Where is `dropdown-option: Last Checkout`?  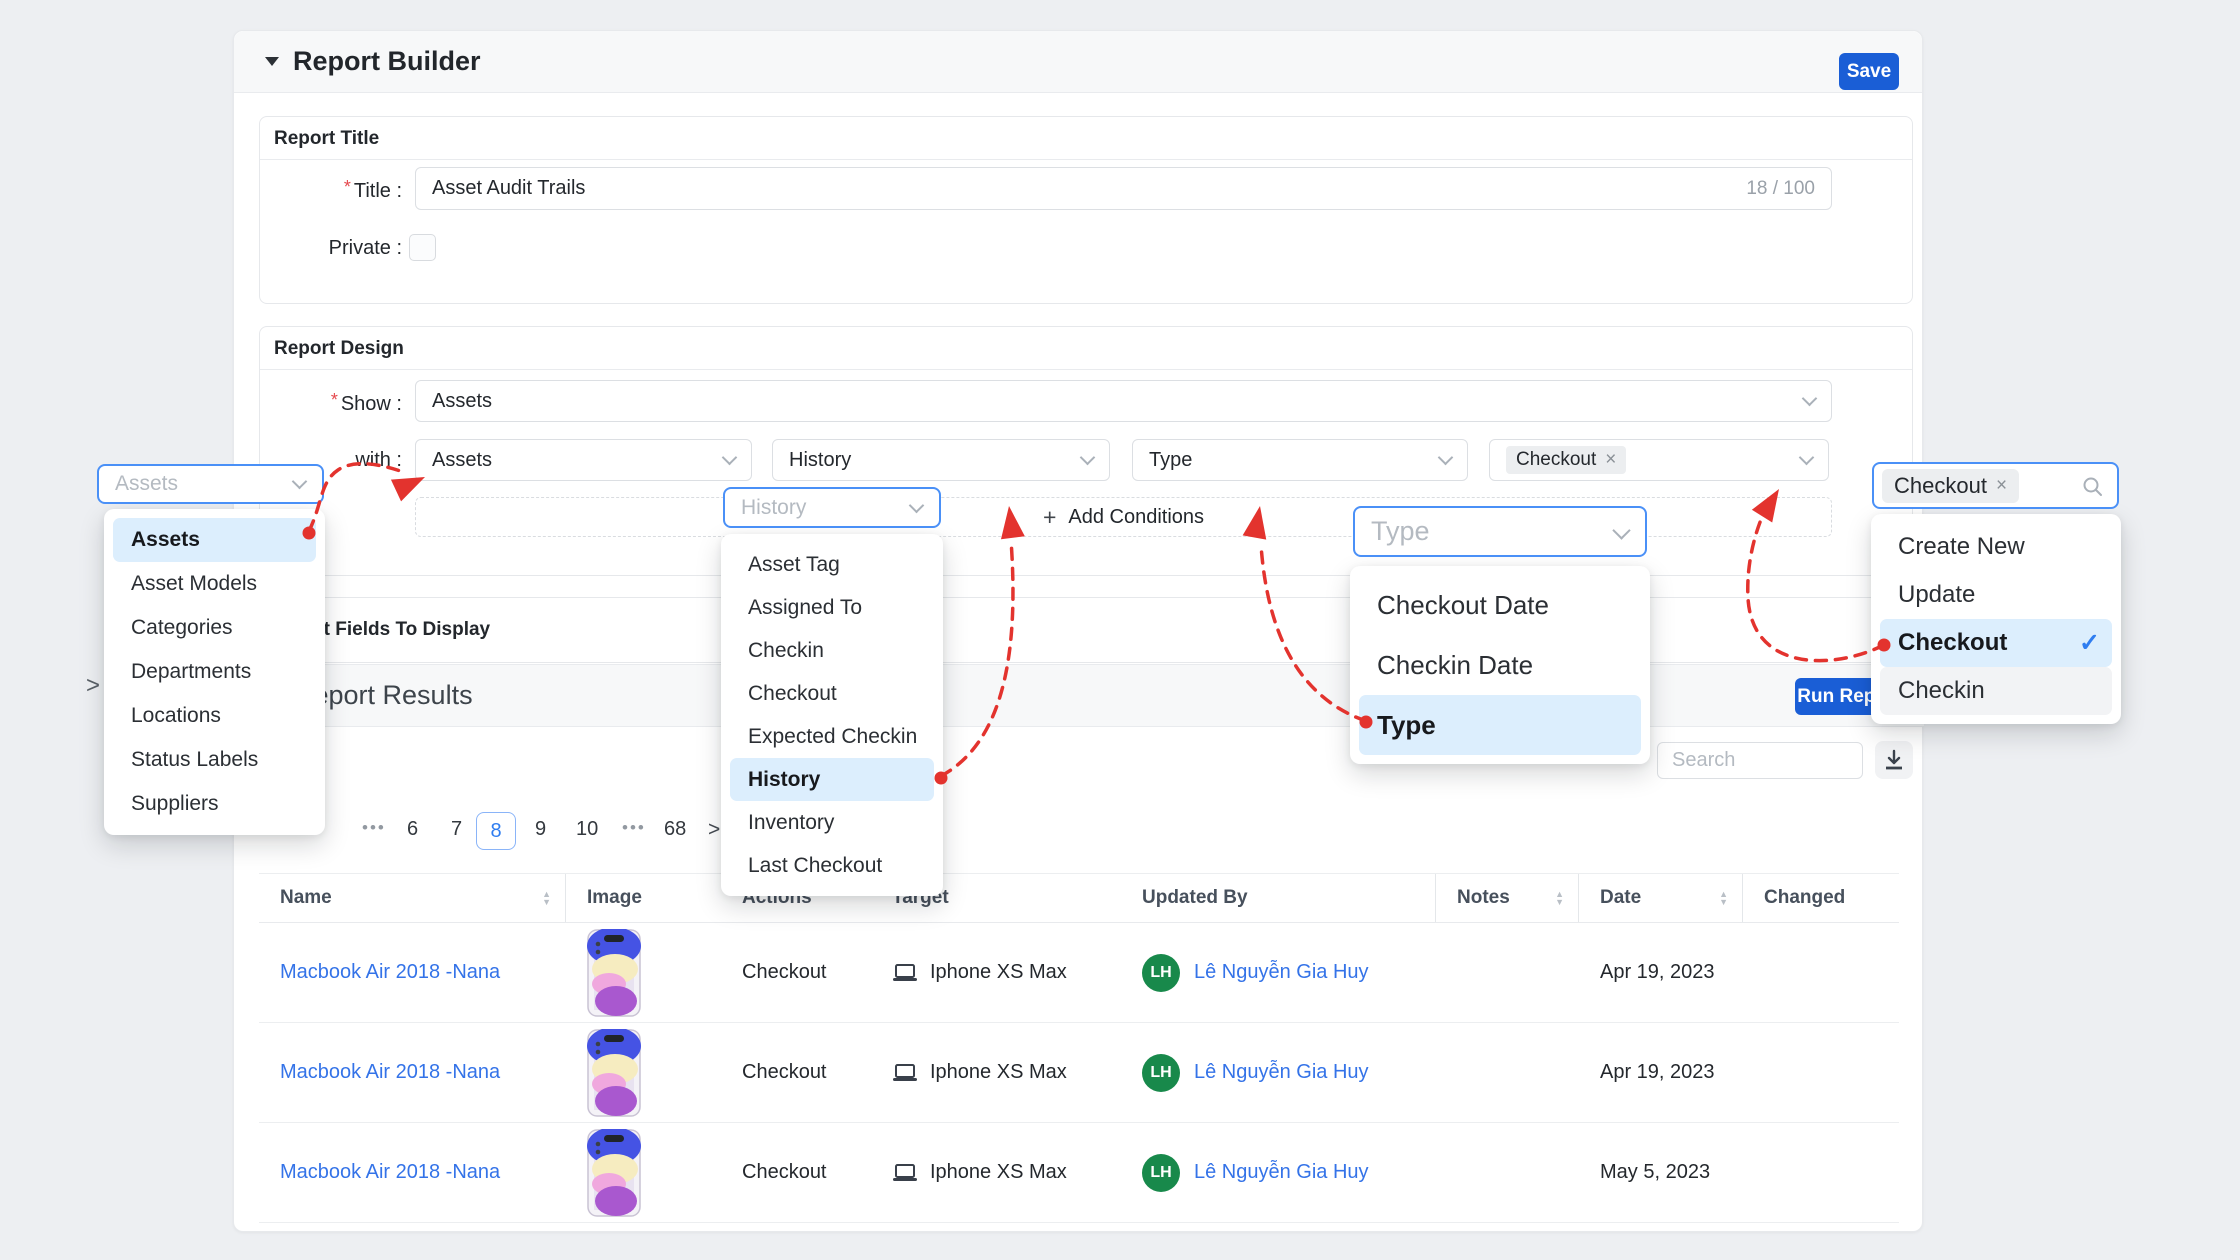
dropdown-option: Last Checkout is located at coordinates (815, 865).